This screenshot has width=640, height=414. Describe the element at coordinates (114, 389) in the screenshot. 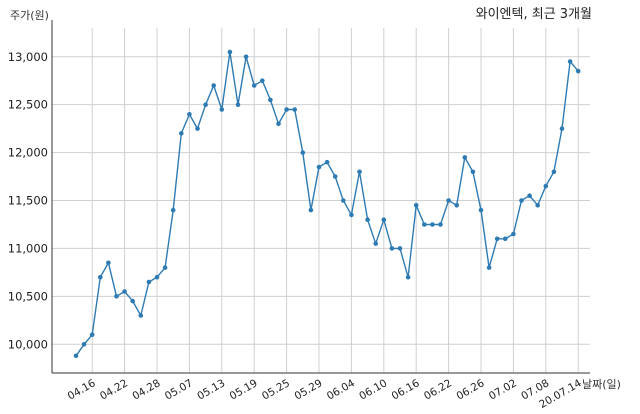

I see `x-tick-label: 04.22` at that location.